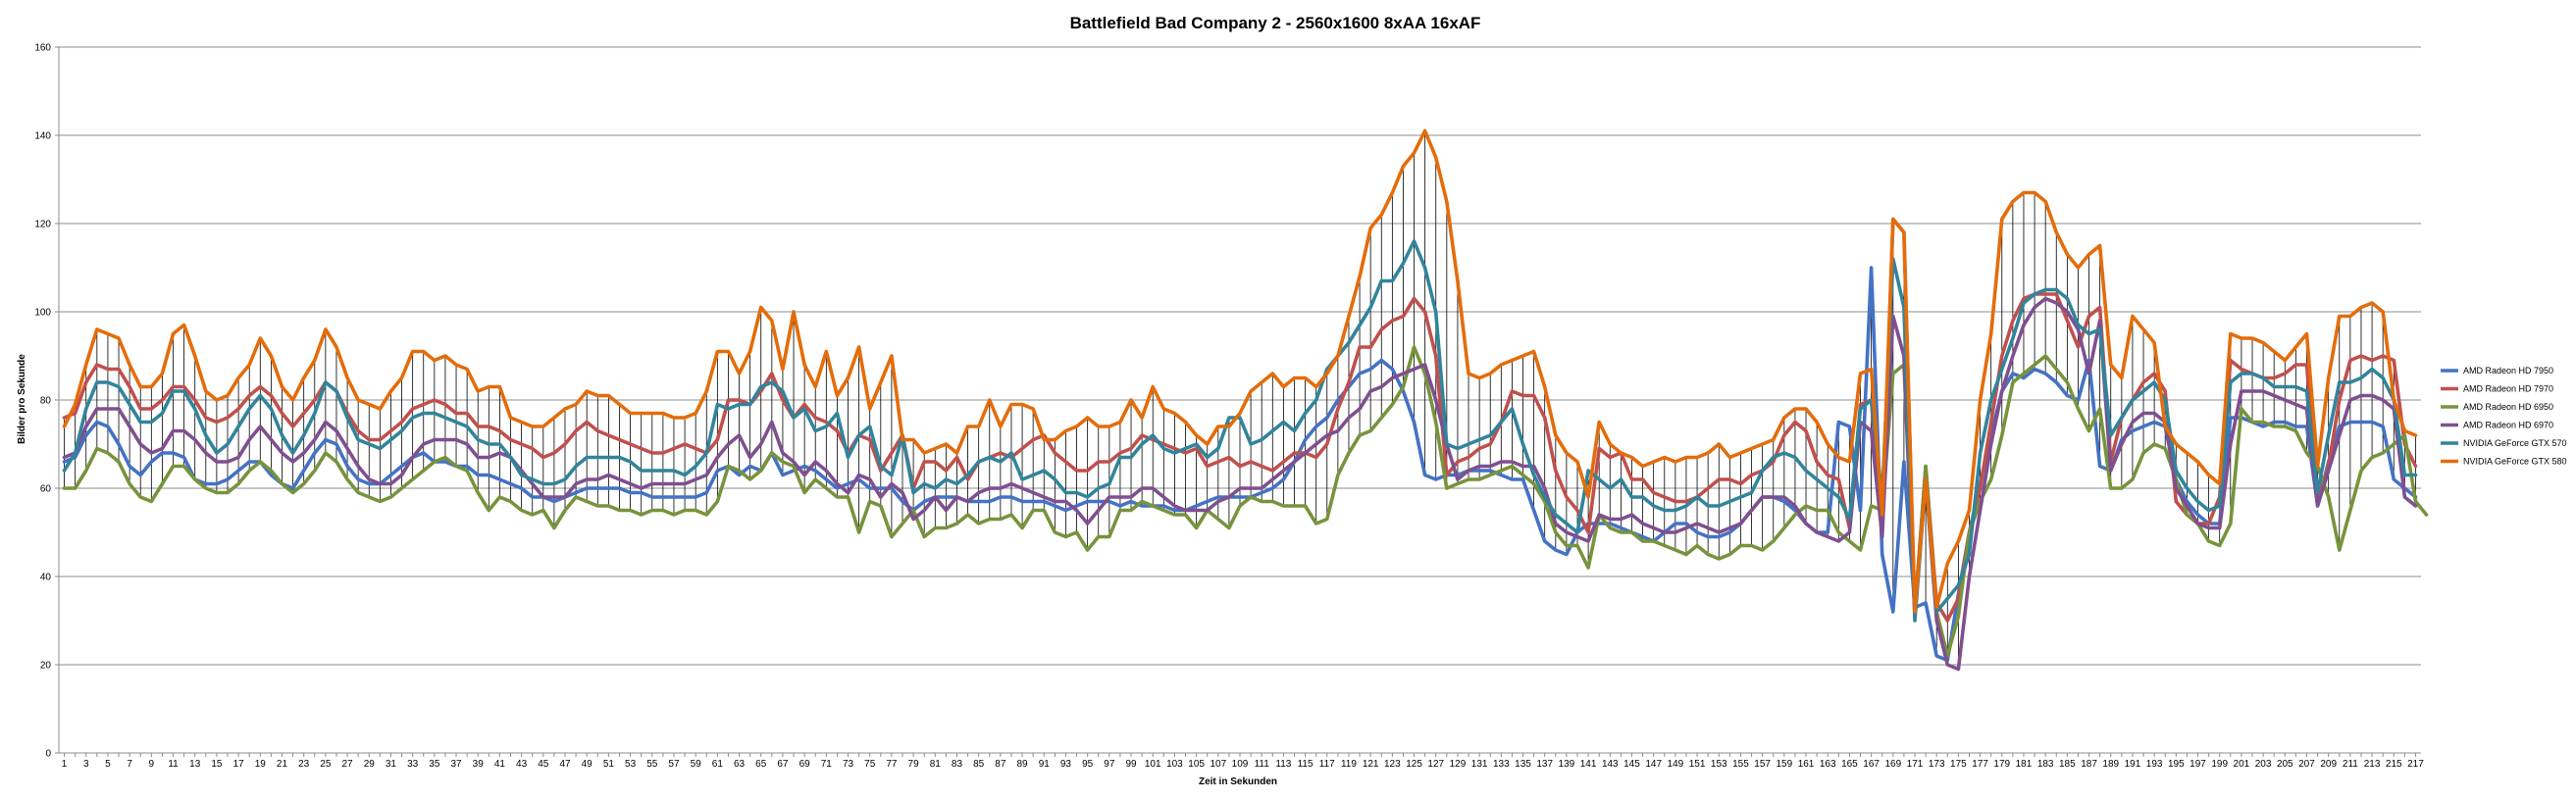 This screenshot has width=2576, height=801. Describe the element at coordinates (413, 764) in the screenshot. I see `x-tick-label: 33` at that location.